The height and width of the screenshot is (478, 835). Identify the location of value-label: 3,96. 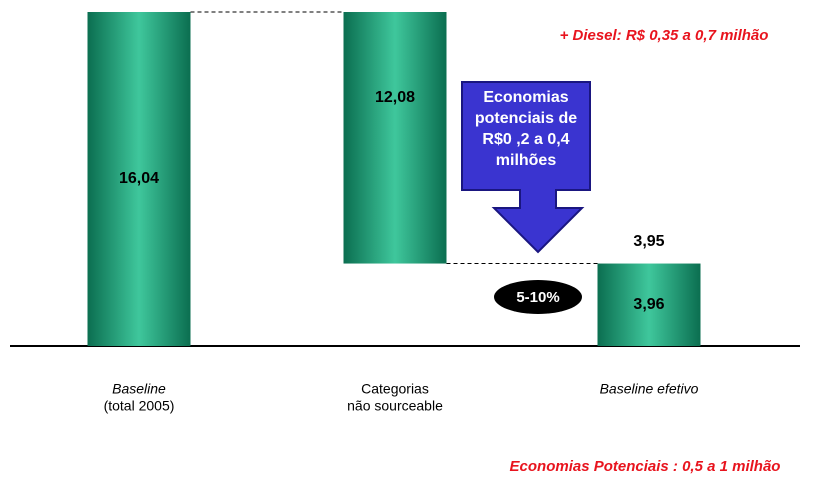
(648, 304).